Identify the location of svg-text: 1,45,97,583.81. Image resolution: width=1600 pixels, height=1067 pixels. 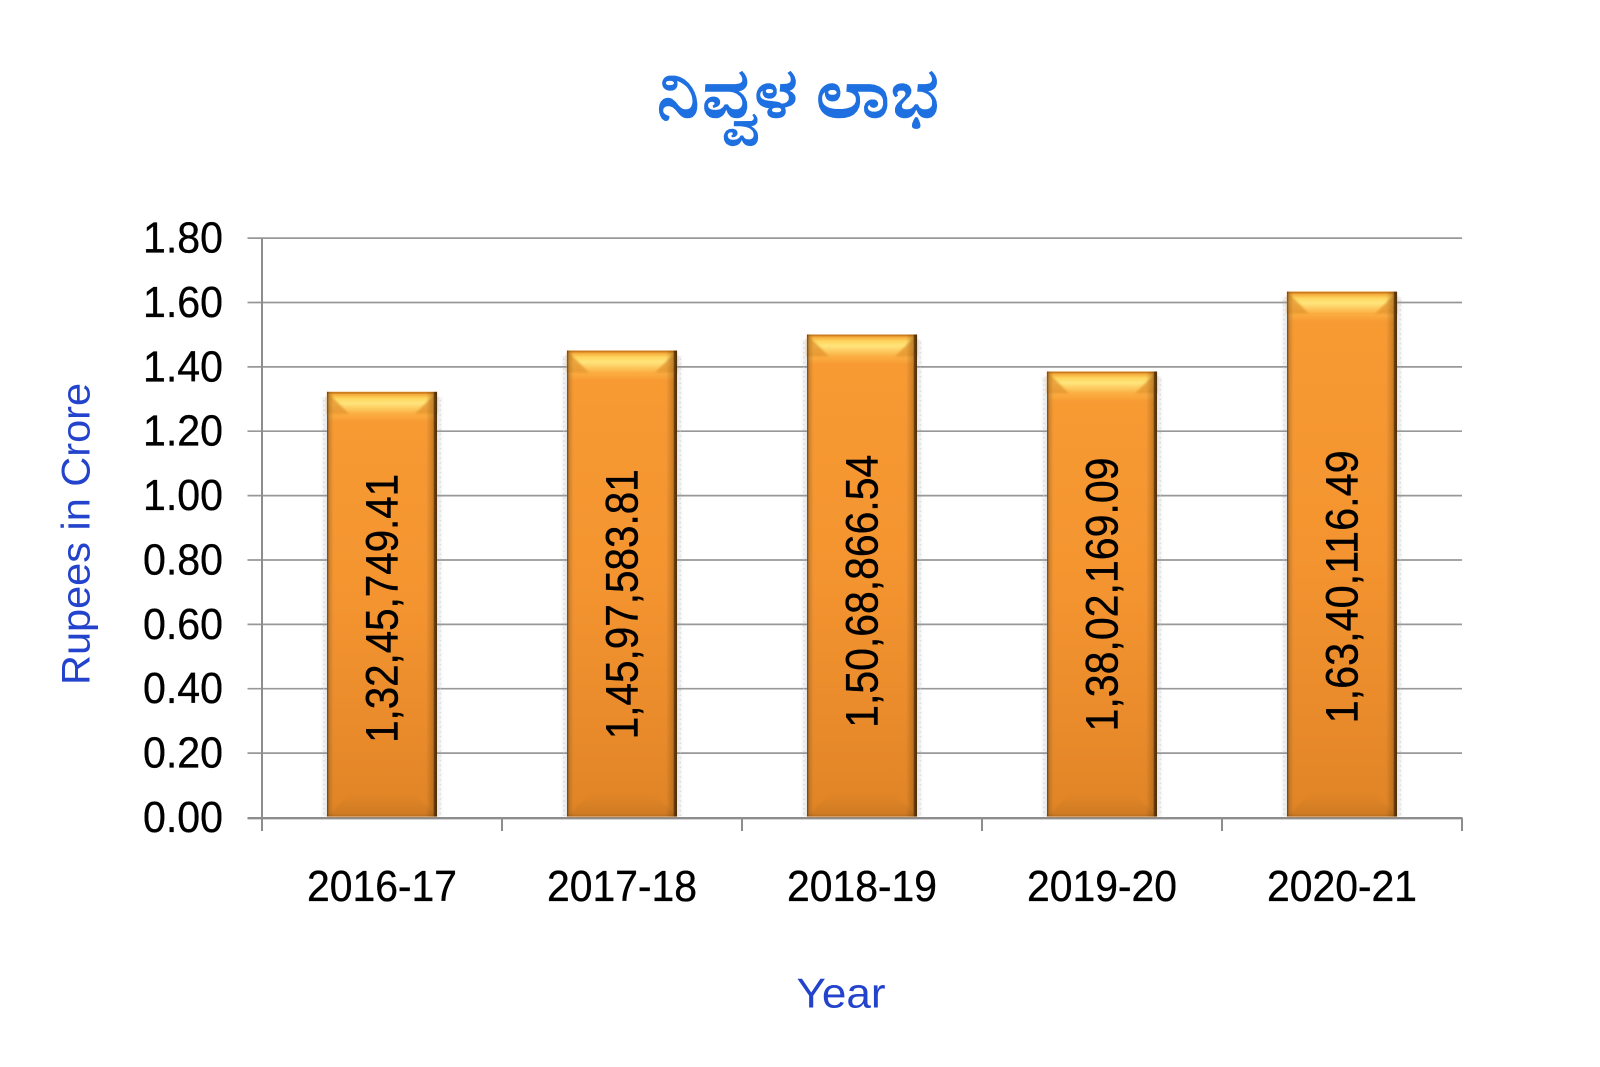
(622, 604).